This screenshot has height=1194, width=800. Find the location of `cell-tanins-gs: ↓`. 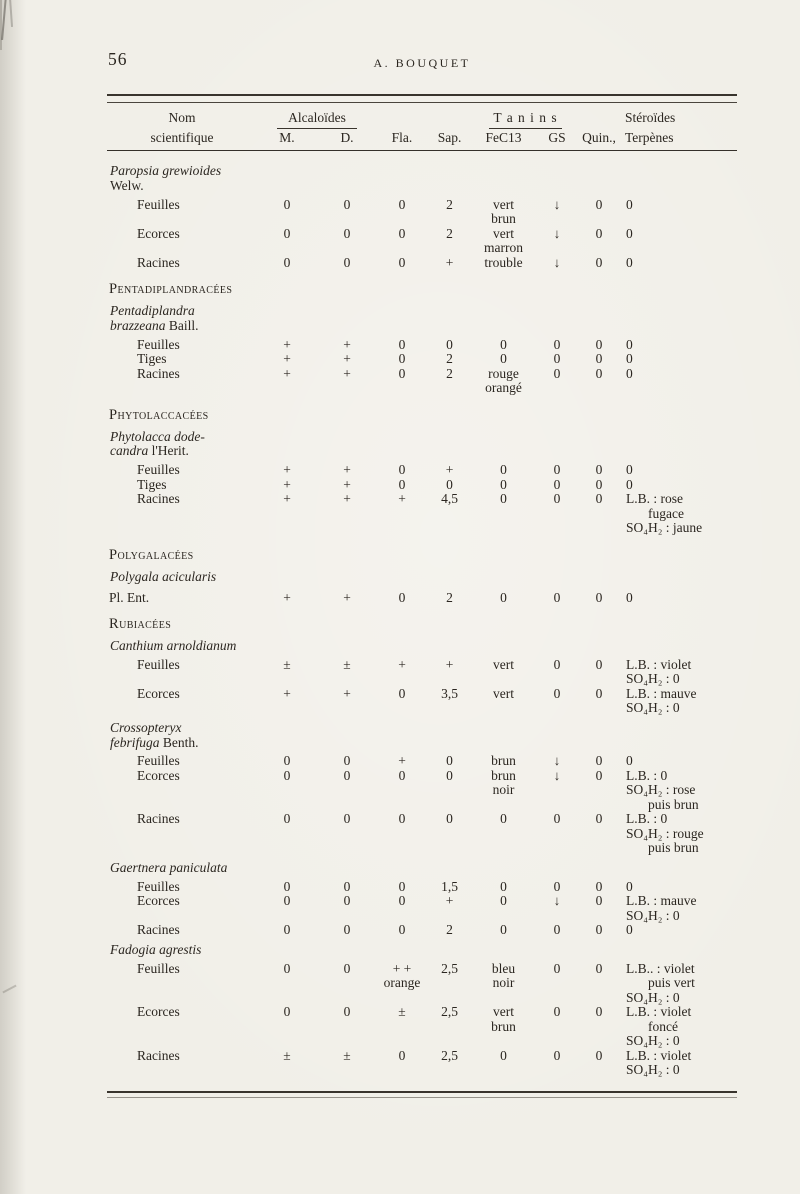

cell-tanins-gs: ↓ is located at coordinates (557, 761).